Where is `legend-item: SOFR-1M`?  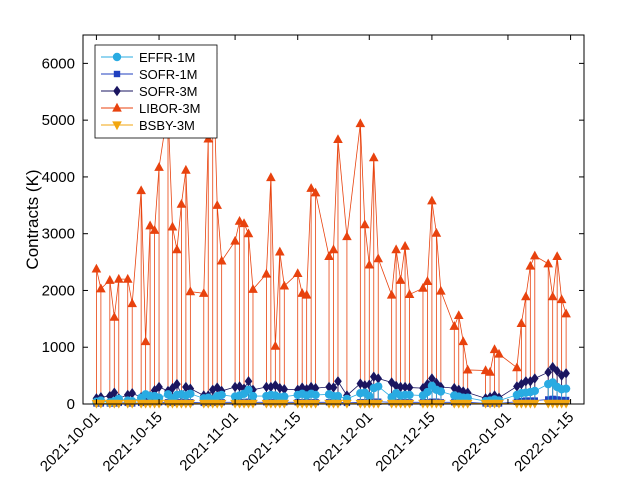
legend-item: SOFR-1M is located at coordinates (149, 74).